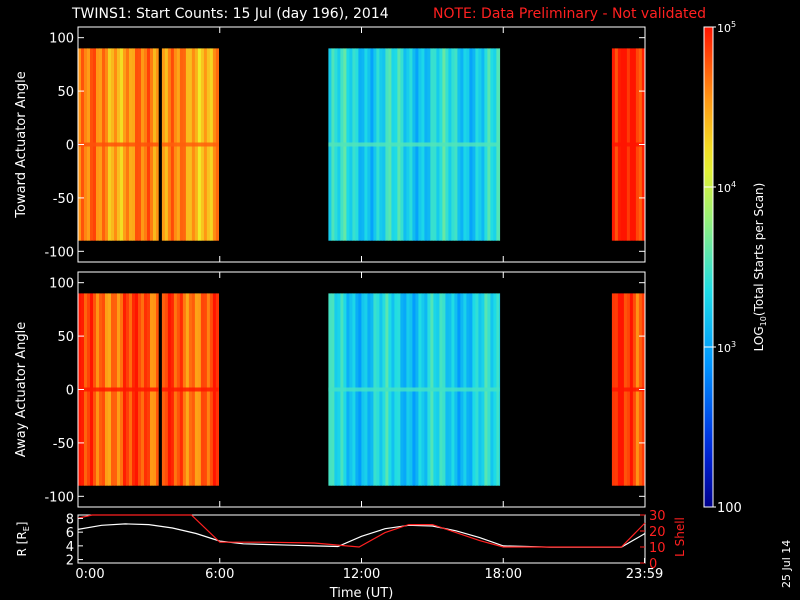 The image size is (800, 600). What do you see at coordinates (680, 537) in the screenshot?
I see `y-axis-label-right: L Shell` at bounding box center [680, 537].